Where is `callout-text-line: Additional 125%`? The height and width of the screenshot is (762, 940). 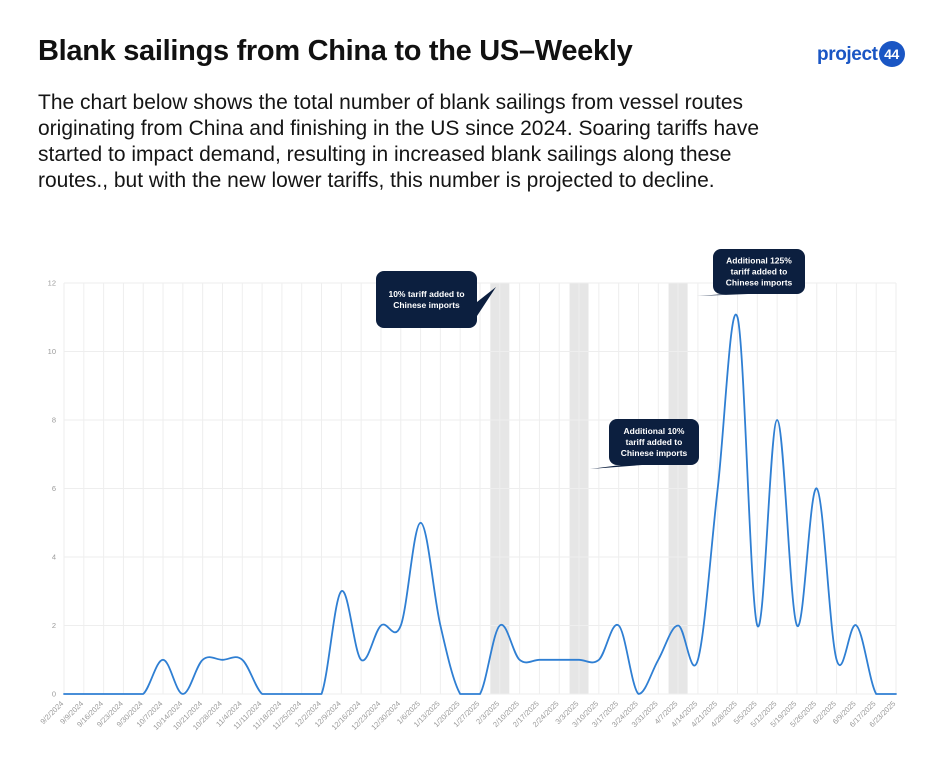 callout-text-line: Additional 125% is located at coordinates (759, 261).